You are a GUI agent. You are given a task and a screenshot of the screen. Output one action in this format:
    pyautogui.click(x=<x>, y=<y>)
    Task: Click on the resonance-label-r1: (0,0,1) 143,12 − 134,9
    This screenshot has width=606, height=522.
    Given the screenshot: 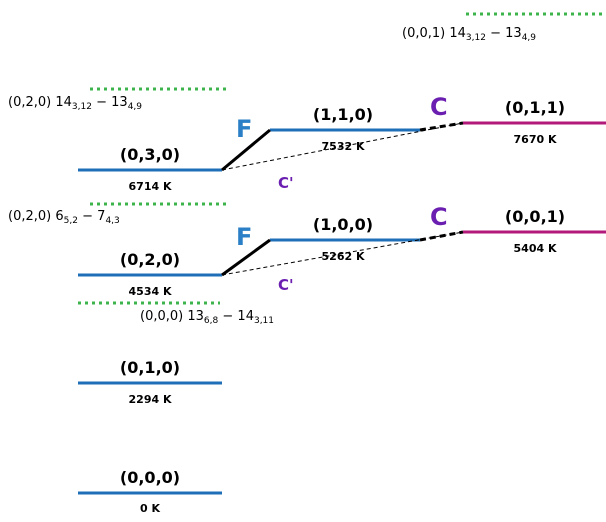 What is the action you would take?
    pyautogui.click(x=469, y=34)
    